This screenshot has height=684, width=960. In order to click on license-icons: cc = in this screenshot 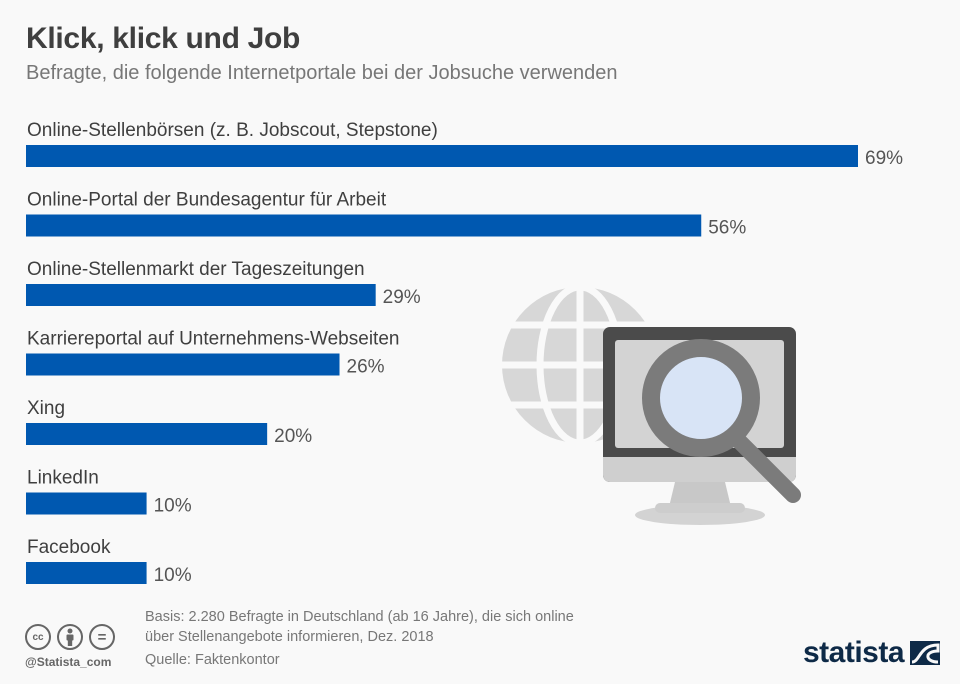, I will do `click(70, 637)`.